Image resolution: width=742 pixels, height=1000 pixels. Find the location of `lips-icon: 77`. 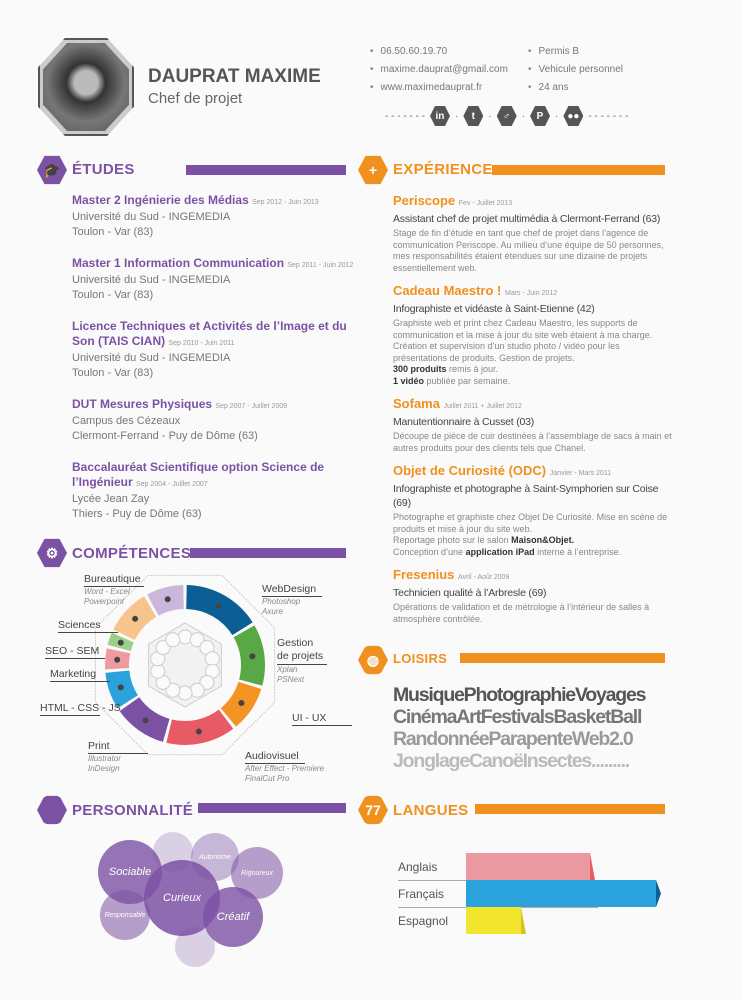

lips-icon: 77 is located at coordinates (373, 810).